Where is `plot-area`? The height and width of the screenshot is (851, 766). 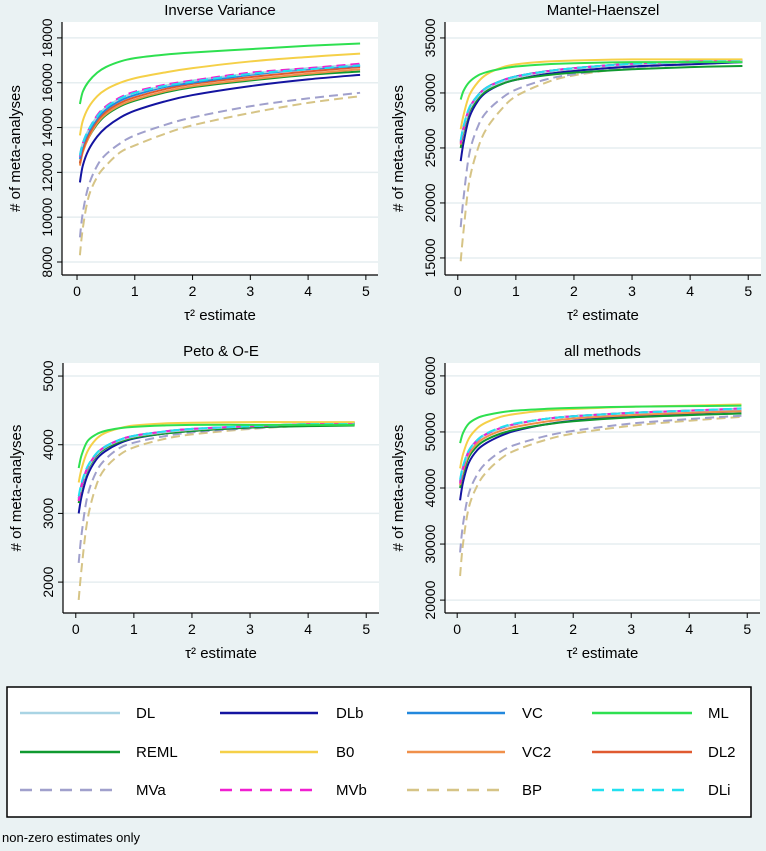
plot-area is located at coordinates (220, 148).